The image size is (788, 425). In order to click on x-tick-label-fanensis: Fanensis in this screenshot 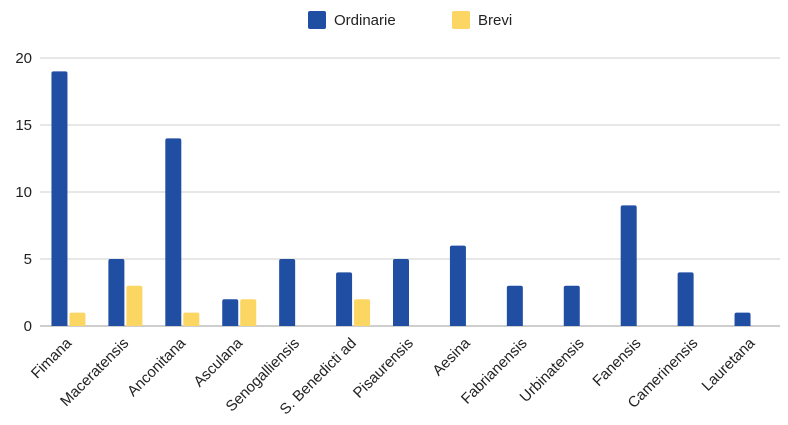, I will do `click(616, 362)`.